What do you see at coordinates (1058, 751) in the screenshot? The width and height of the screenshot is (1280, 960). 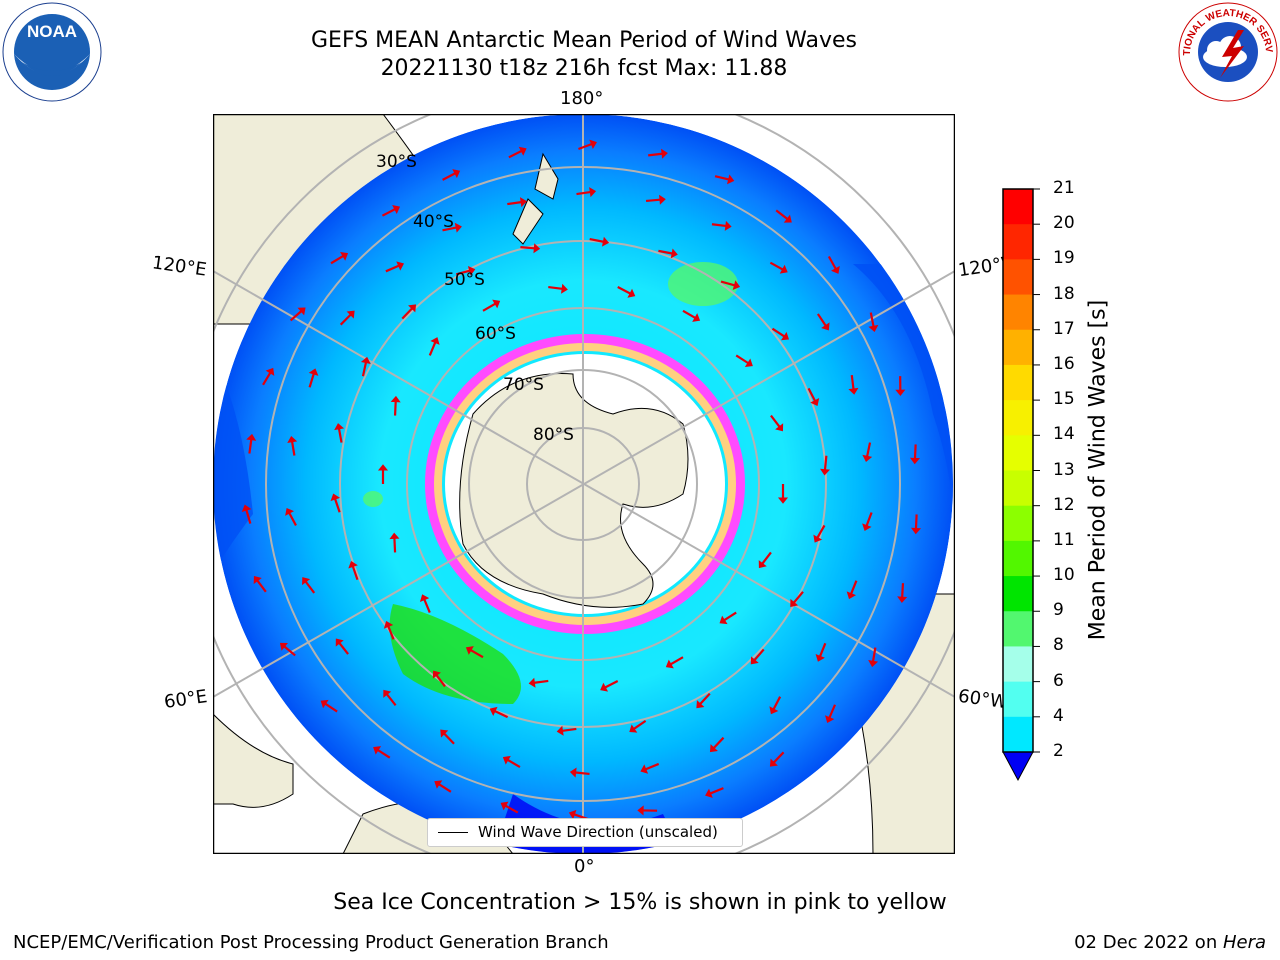 I see `colorbar-tick-label: 2` at bounding box center [1058, 751].